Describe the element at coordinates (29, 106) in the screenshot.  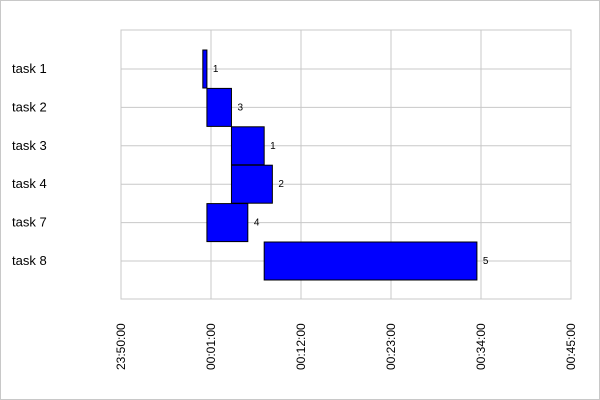
I see `task-label: task 2` at that location.